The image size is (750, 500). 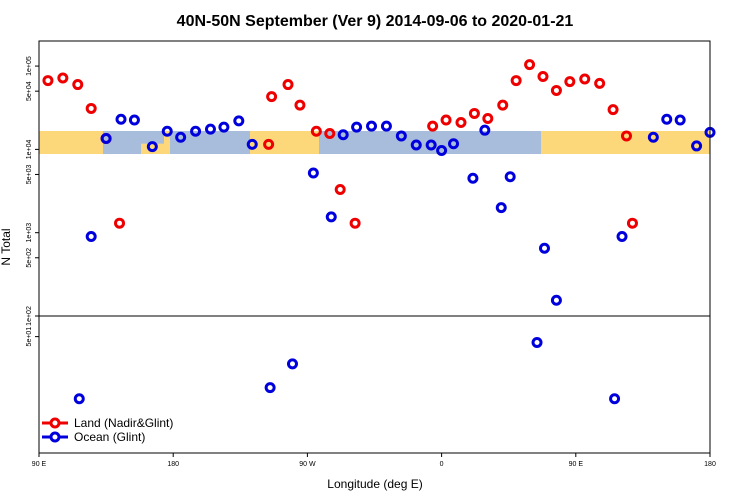 What do you see at coordinates (109, 437) in the screenshot?
I see `legend-label-ocean: Ocean (Glint)` at bounding box center [109, 437].